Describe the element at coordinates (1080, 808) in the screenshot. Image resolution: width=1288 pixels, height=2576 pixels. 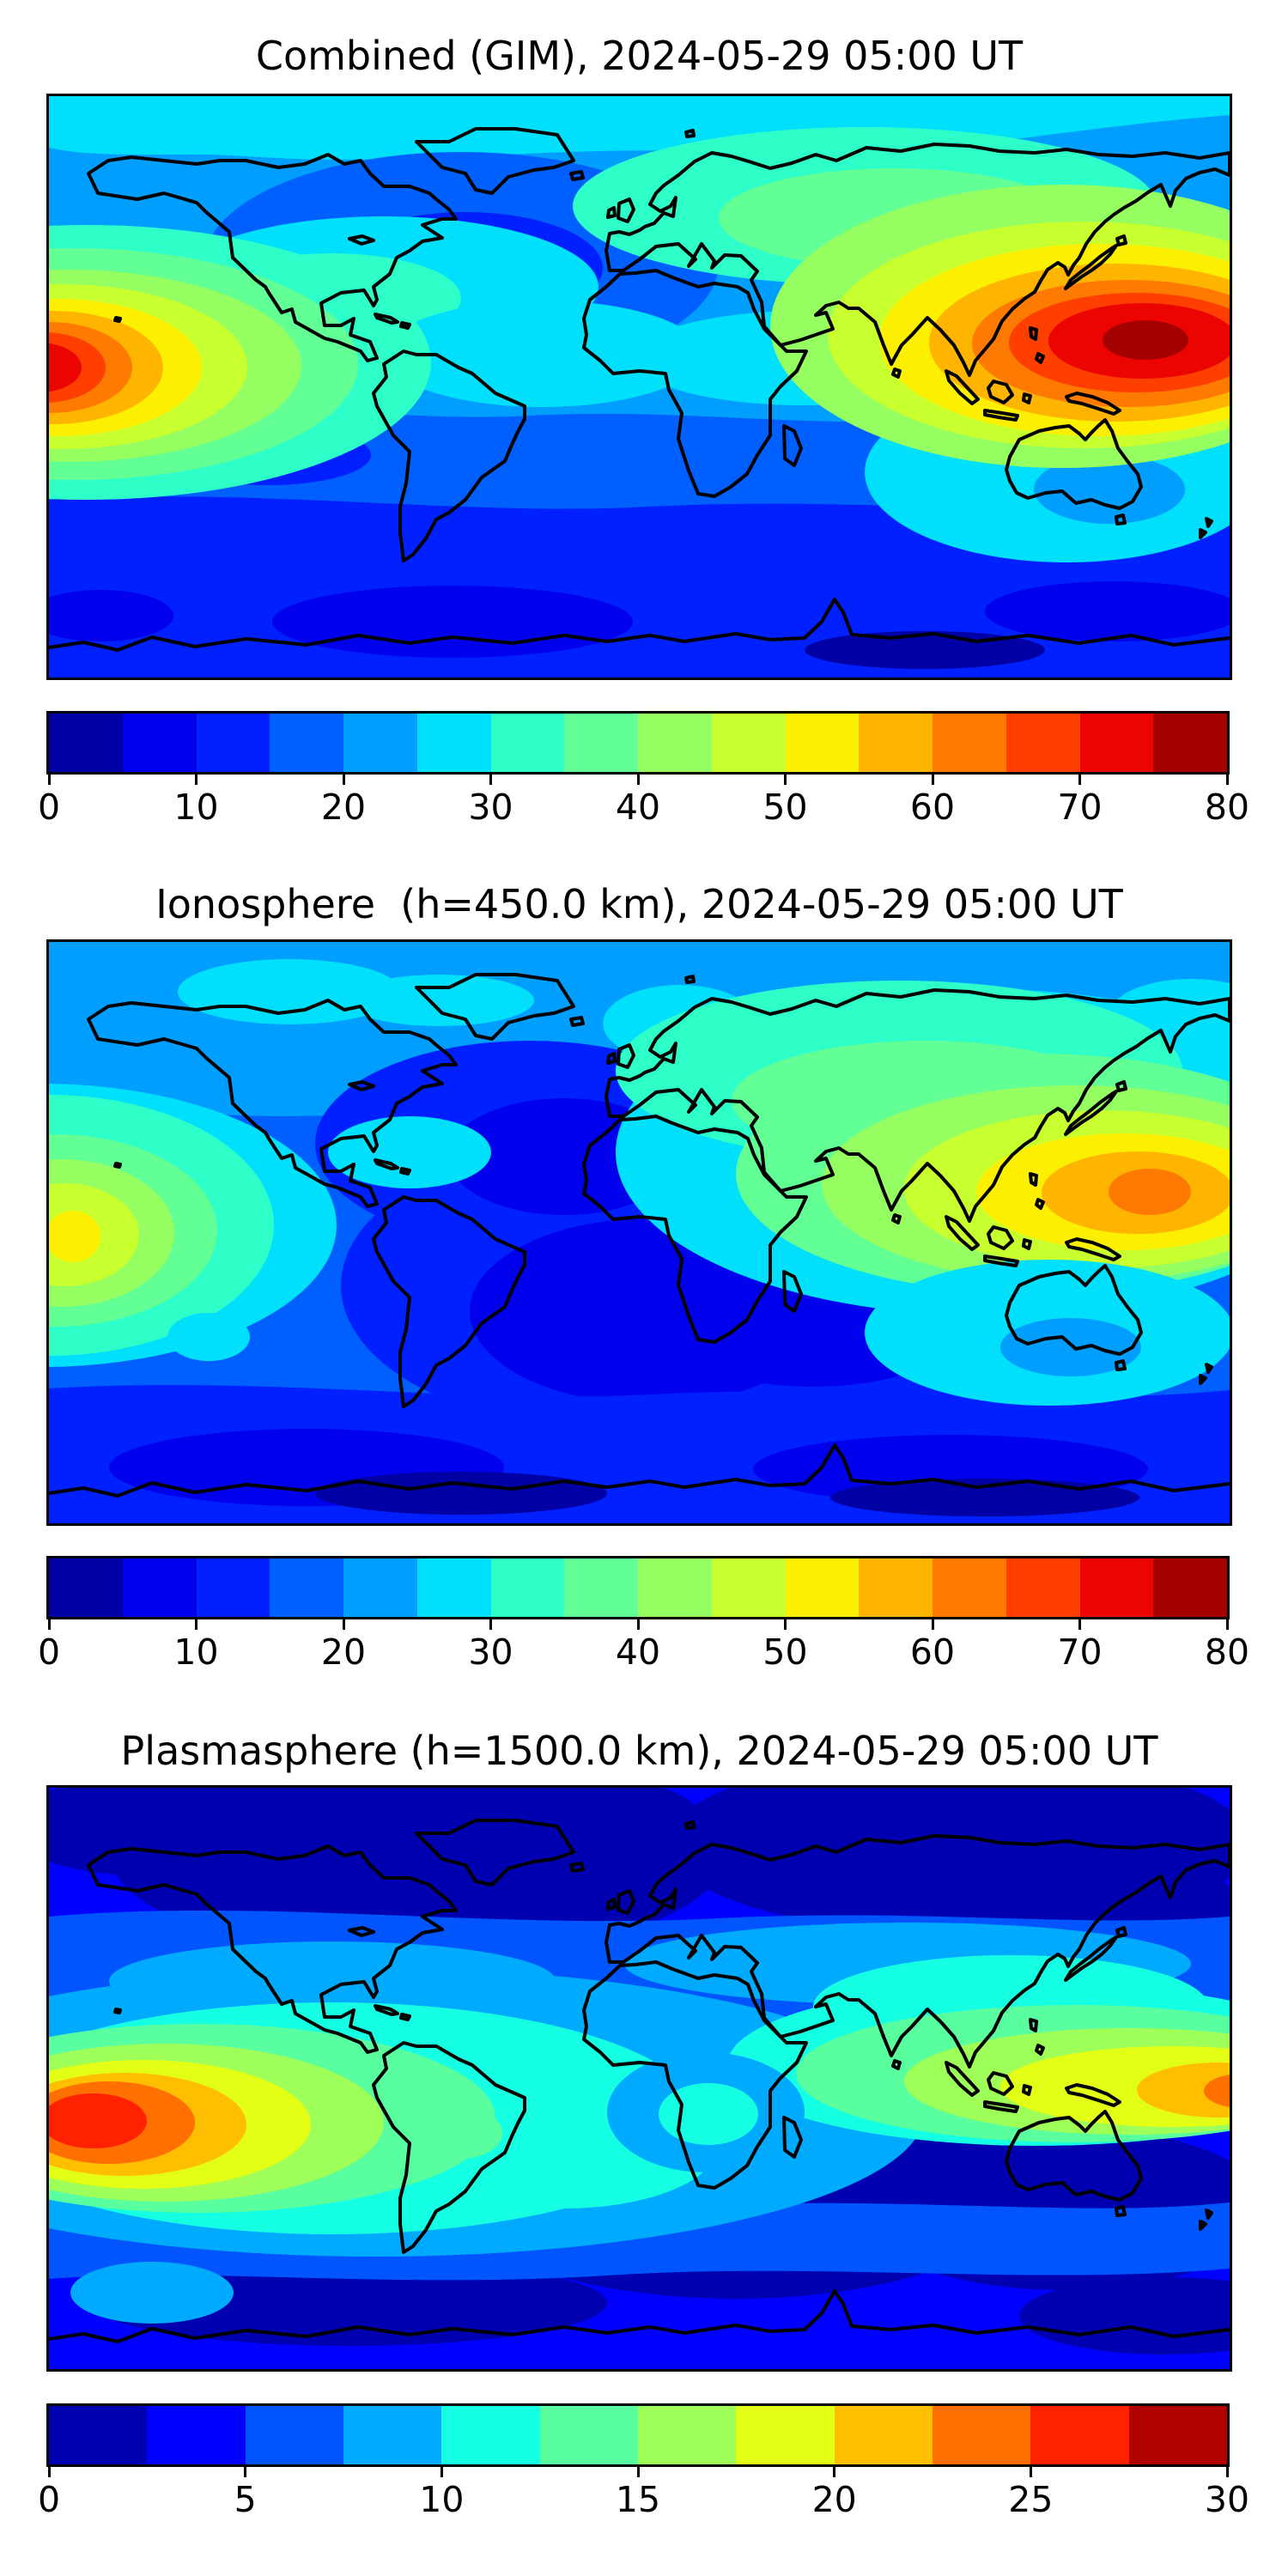
I see `colorbar-tick-label: 70` at that location.